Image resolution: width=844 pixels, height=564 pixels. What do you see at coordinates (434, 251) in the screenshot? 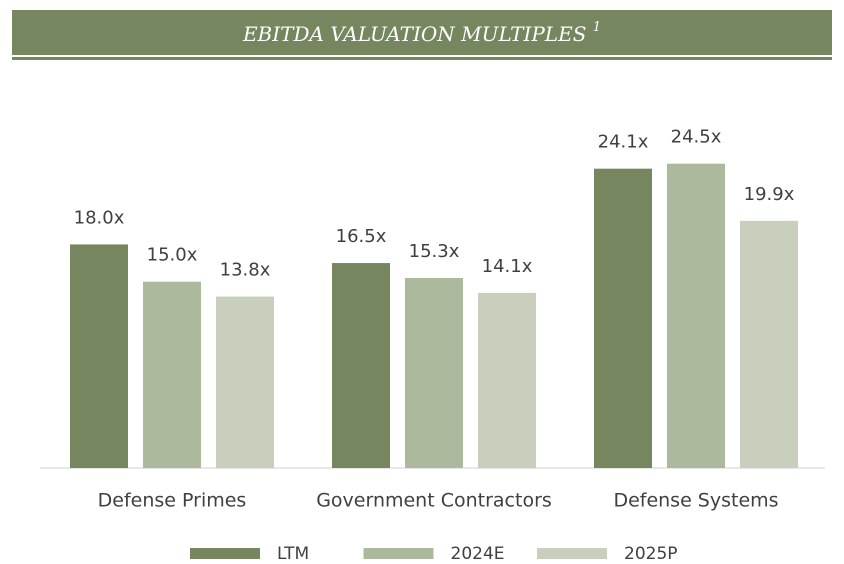
I see `data-label: 15.3x` at bounding box center [434, 251].